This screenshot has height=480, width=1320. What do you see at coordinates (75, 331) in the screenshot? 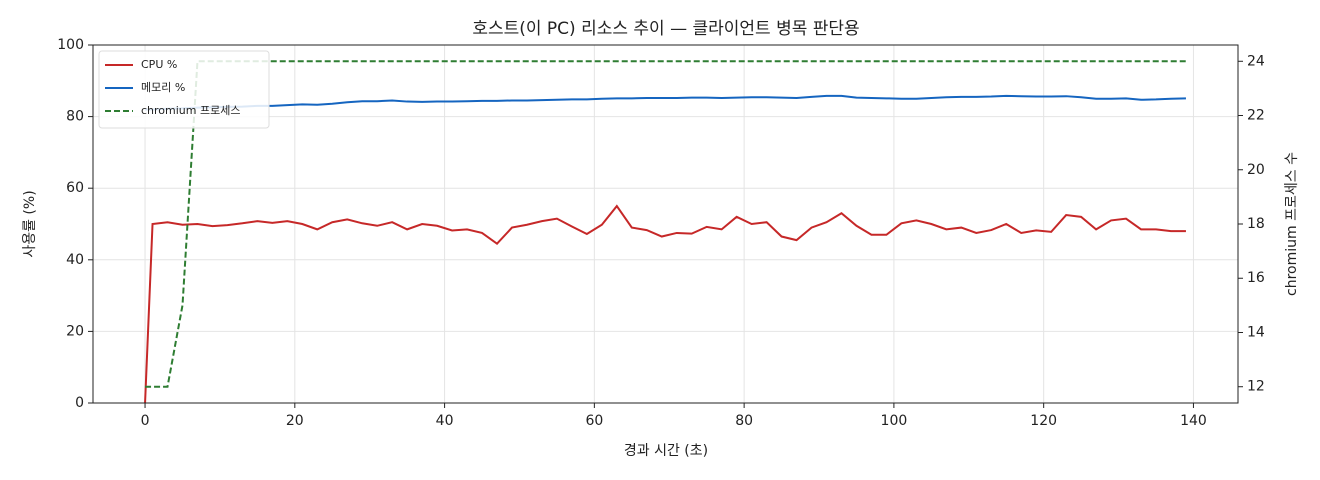
I see `y-tick-label: 20` at bounding box center [75, 331].